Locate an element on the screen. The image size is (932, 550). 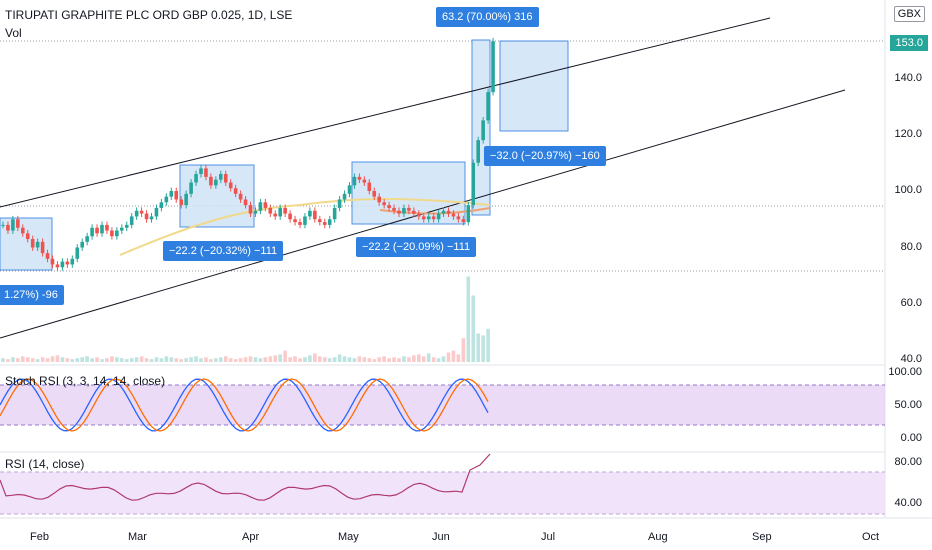
rsi-tick: 80.00 is located at coordinates (908, 462).